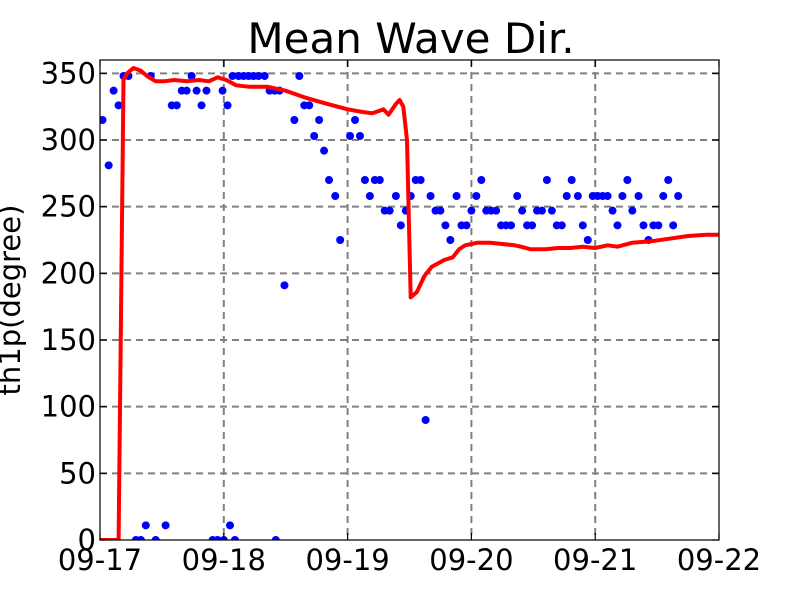  Describe the element at coordinates (68, 73) in the screenshot. I see `y-tick-label: 350` at that location.